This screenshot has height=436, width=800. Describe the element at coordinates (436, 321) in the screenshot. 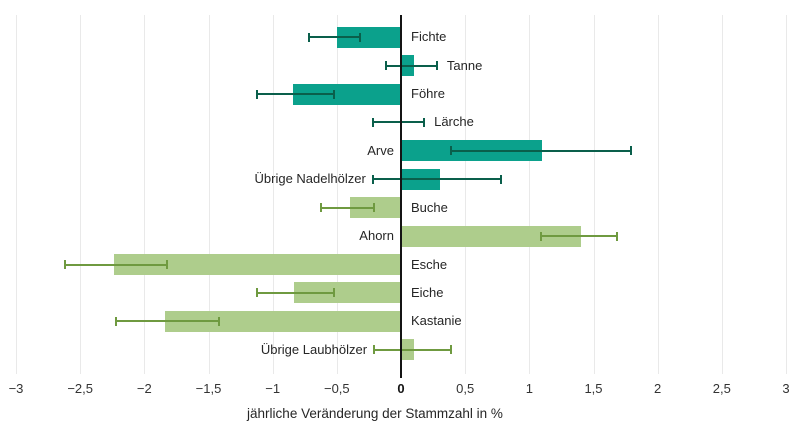

I see `category-label: Kastanie` at that location.